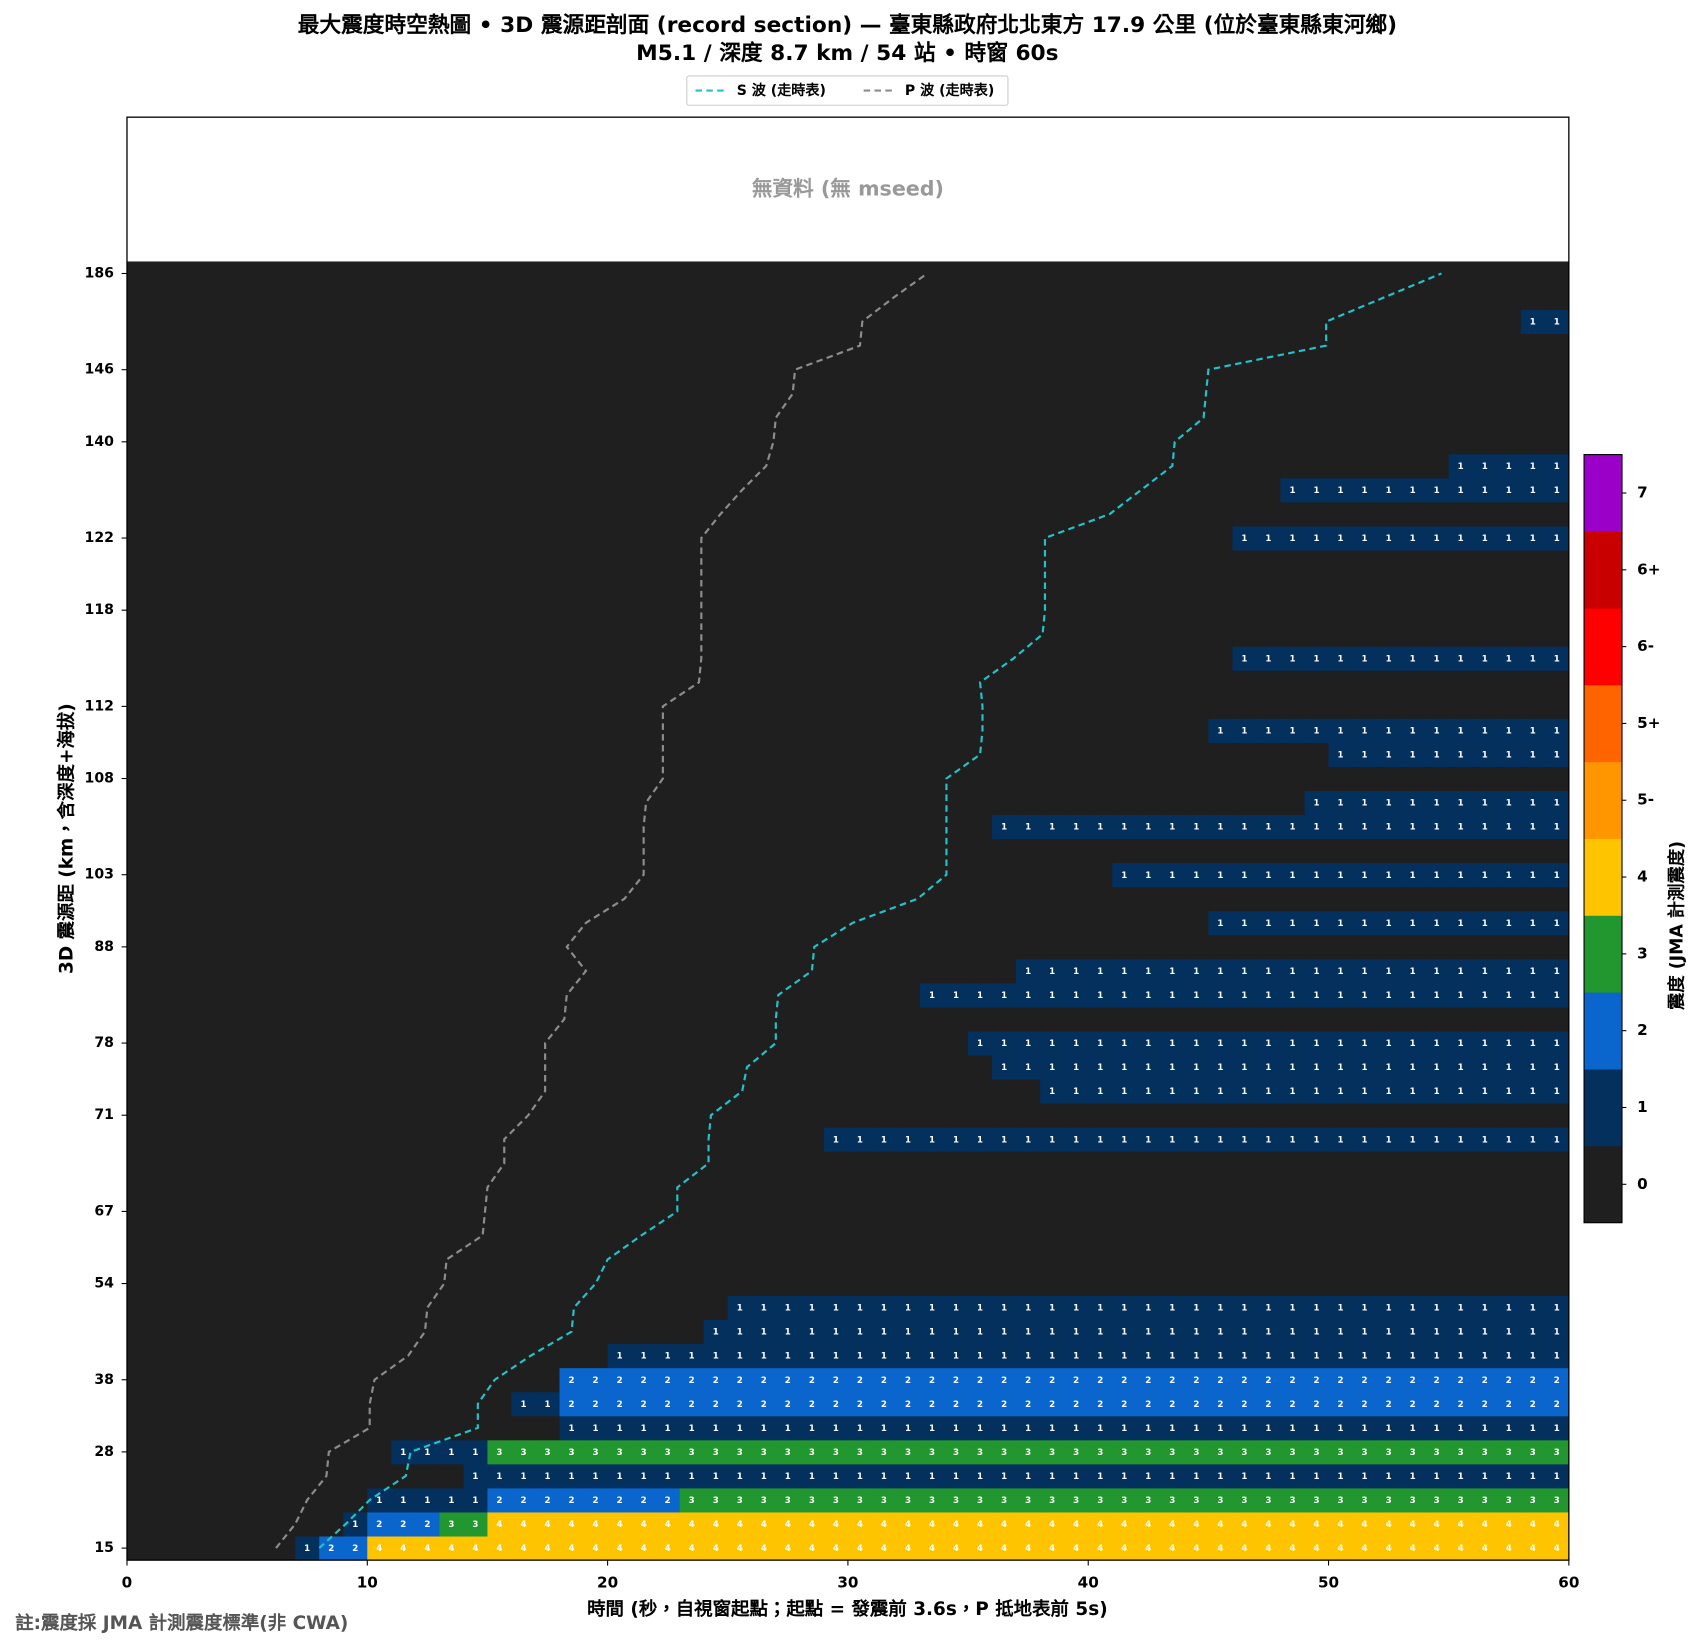 The height and width of the screenshot is (1648, 1698). Describe the element at coordinates (367, 1582) in the screenshot. I see `x-tick-label: 10` at that location.